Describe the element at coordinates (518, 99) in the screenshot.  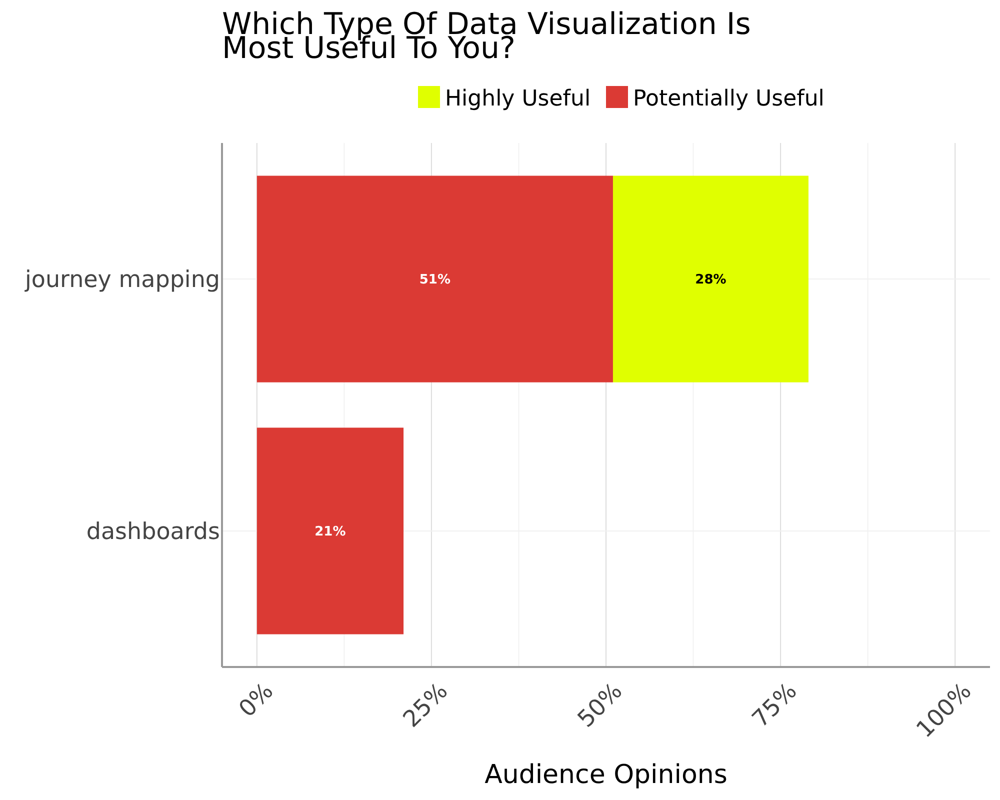
I see `legend-label: Highly Useful` at that location.